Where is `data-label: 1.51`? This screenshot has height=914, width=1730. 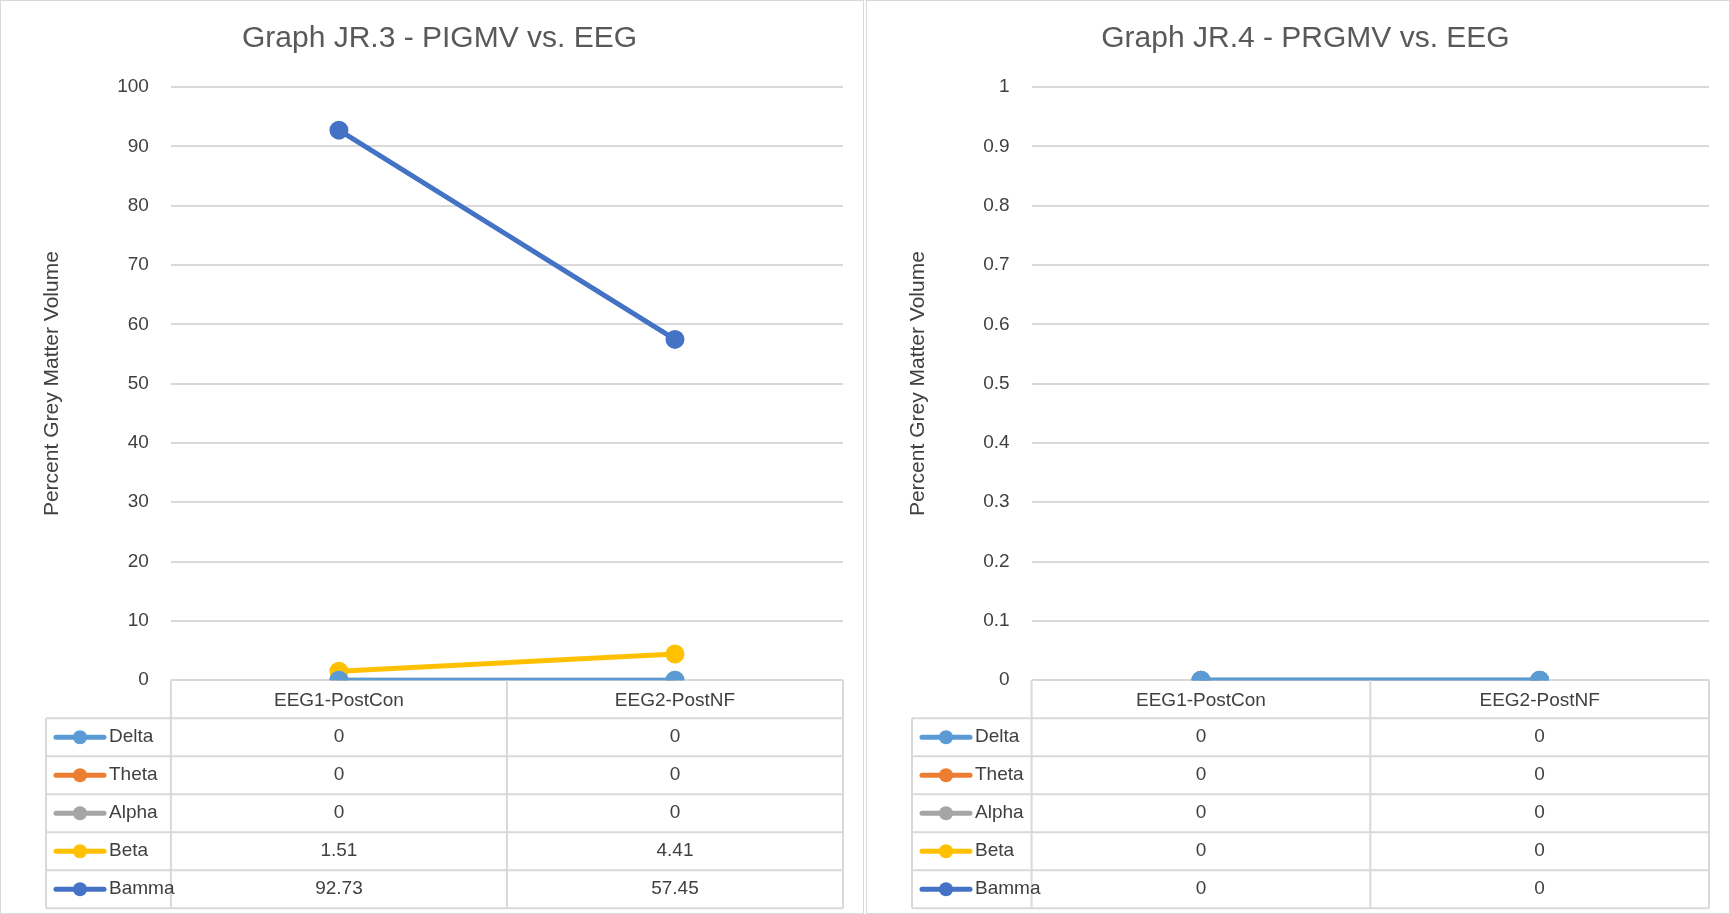
data-label: 1.51 is located at coordinates (339, 850).